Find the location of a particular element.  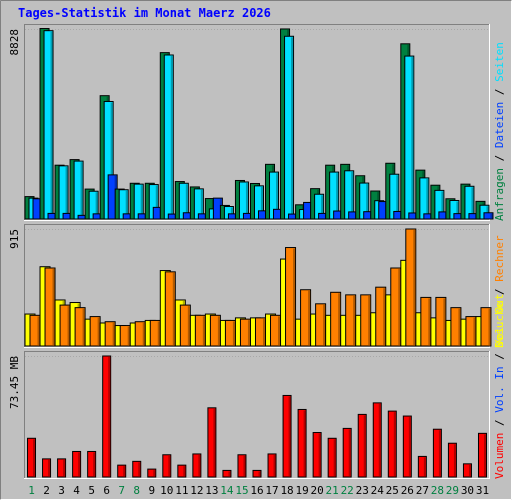

x-tick-label-day-4: 4 is located at coordinates (76, 490).